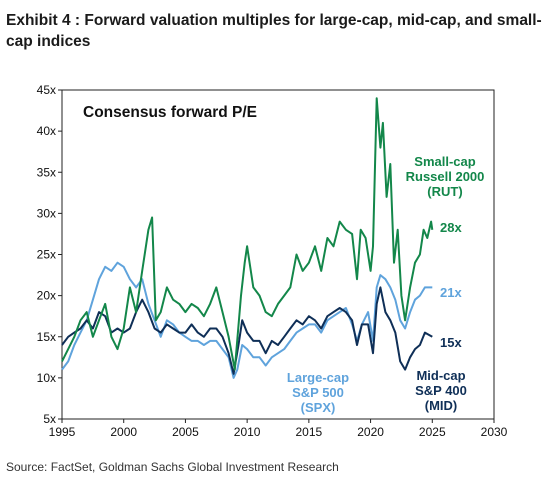 The height and width of the screenshot is (489, 552). I want to click on x-tick-label: 2010, so click(247, 432).